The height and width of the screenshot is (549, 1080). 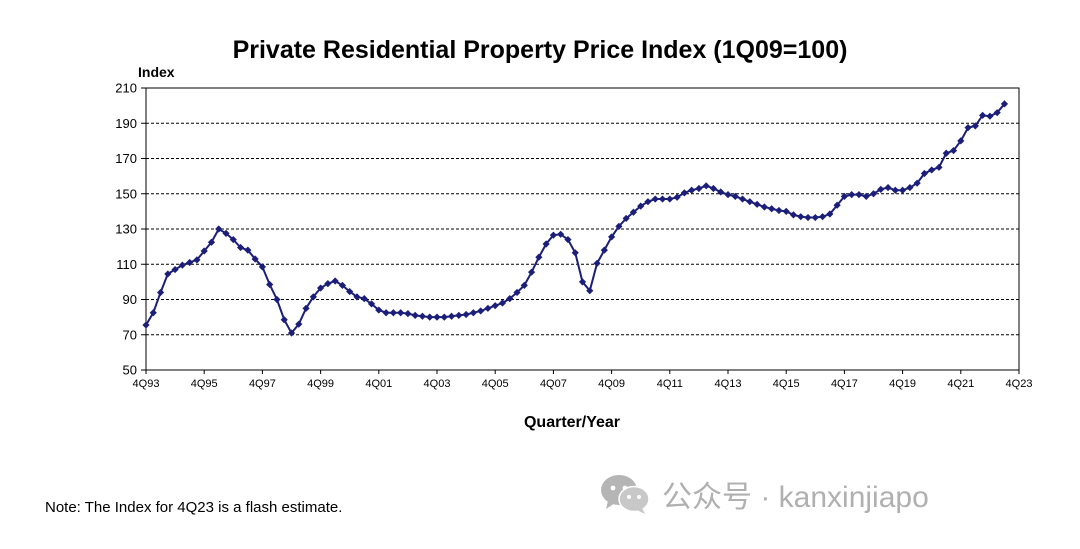 What do you see at coordinates (204, 384) in the screenshot?
I see `x-tick-label: 4Q95` at bounding box center [204, 384].